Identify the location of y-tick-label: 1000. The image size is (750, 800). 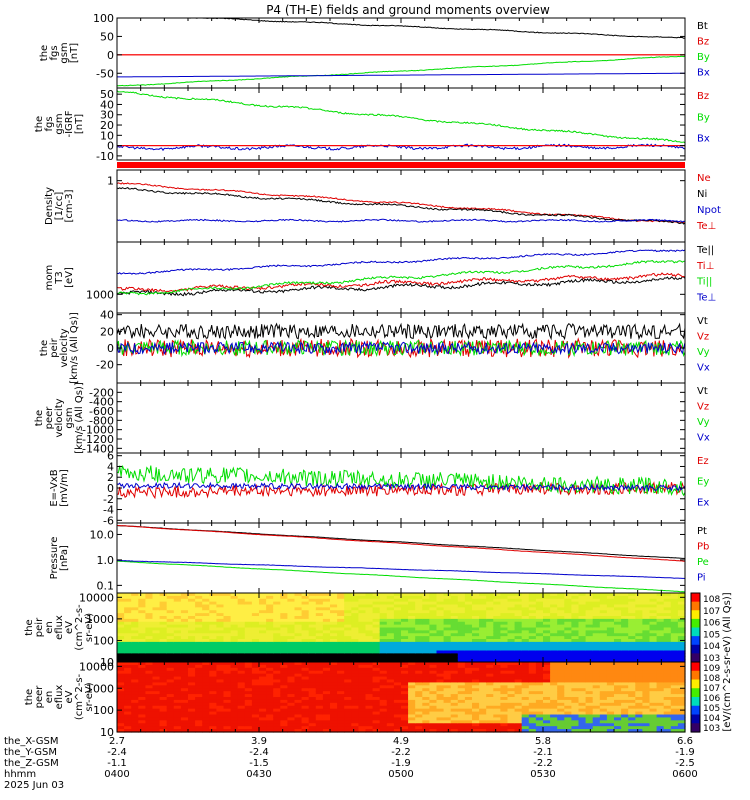
(100, 688).